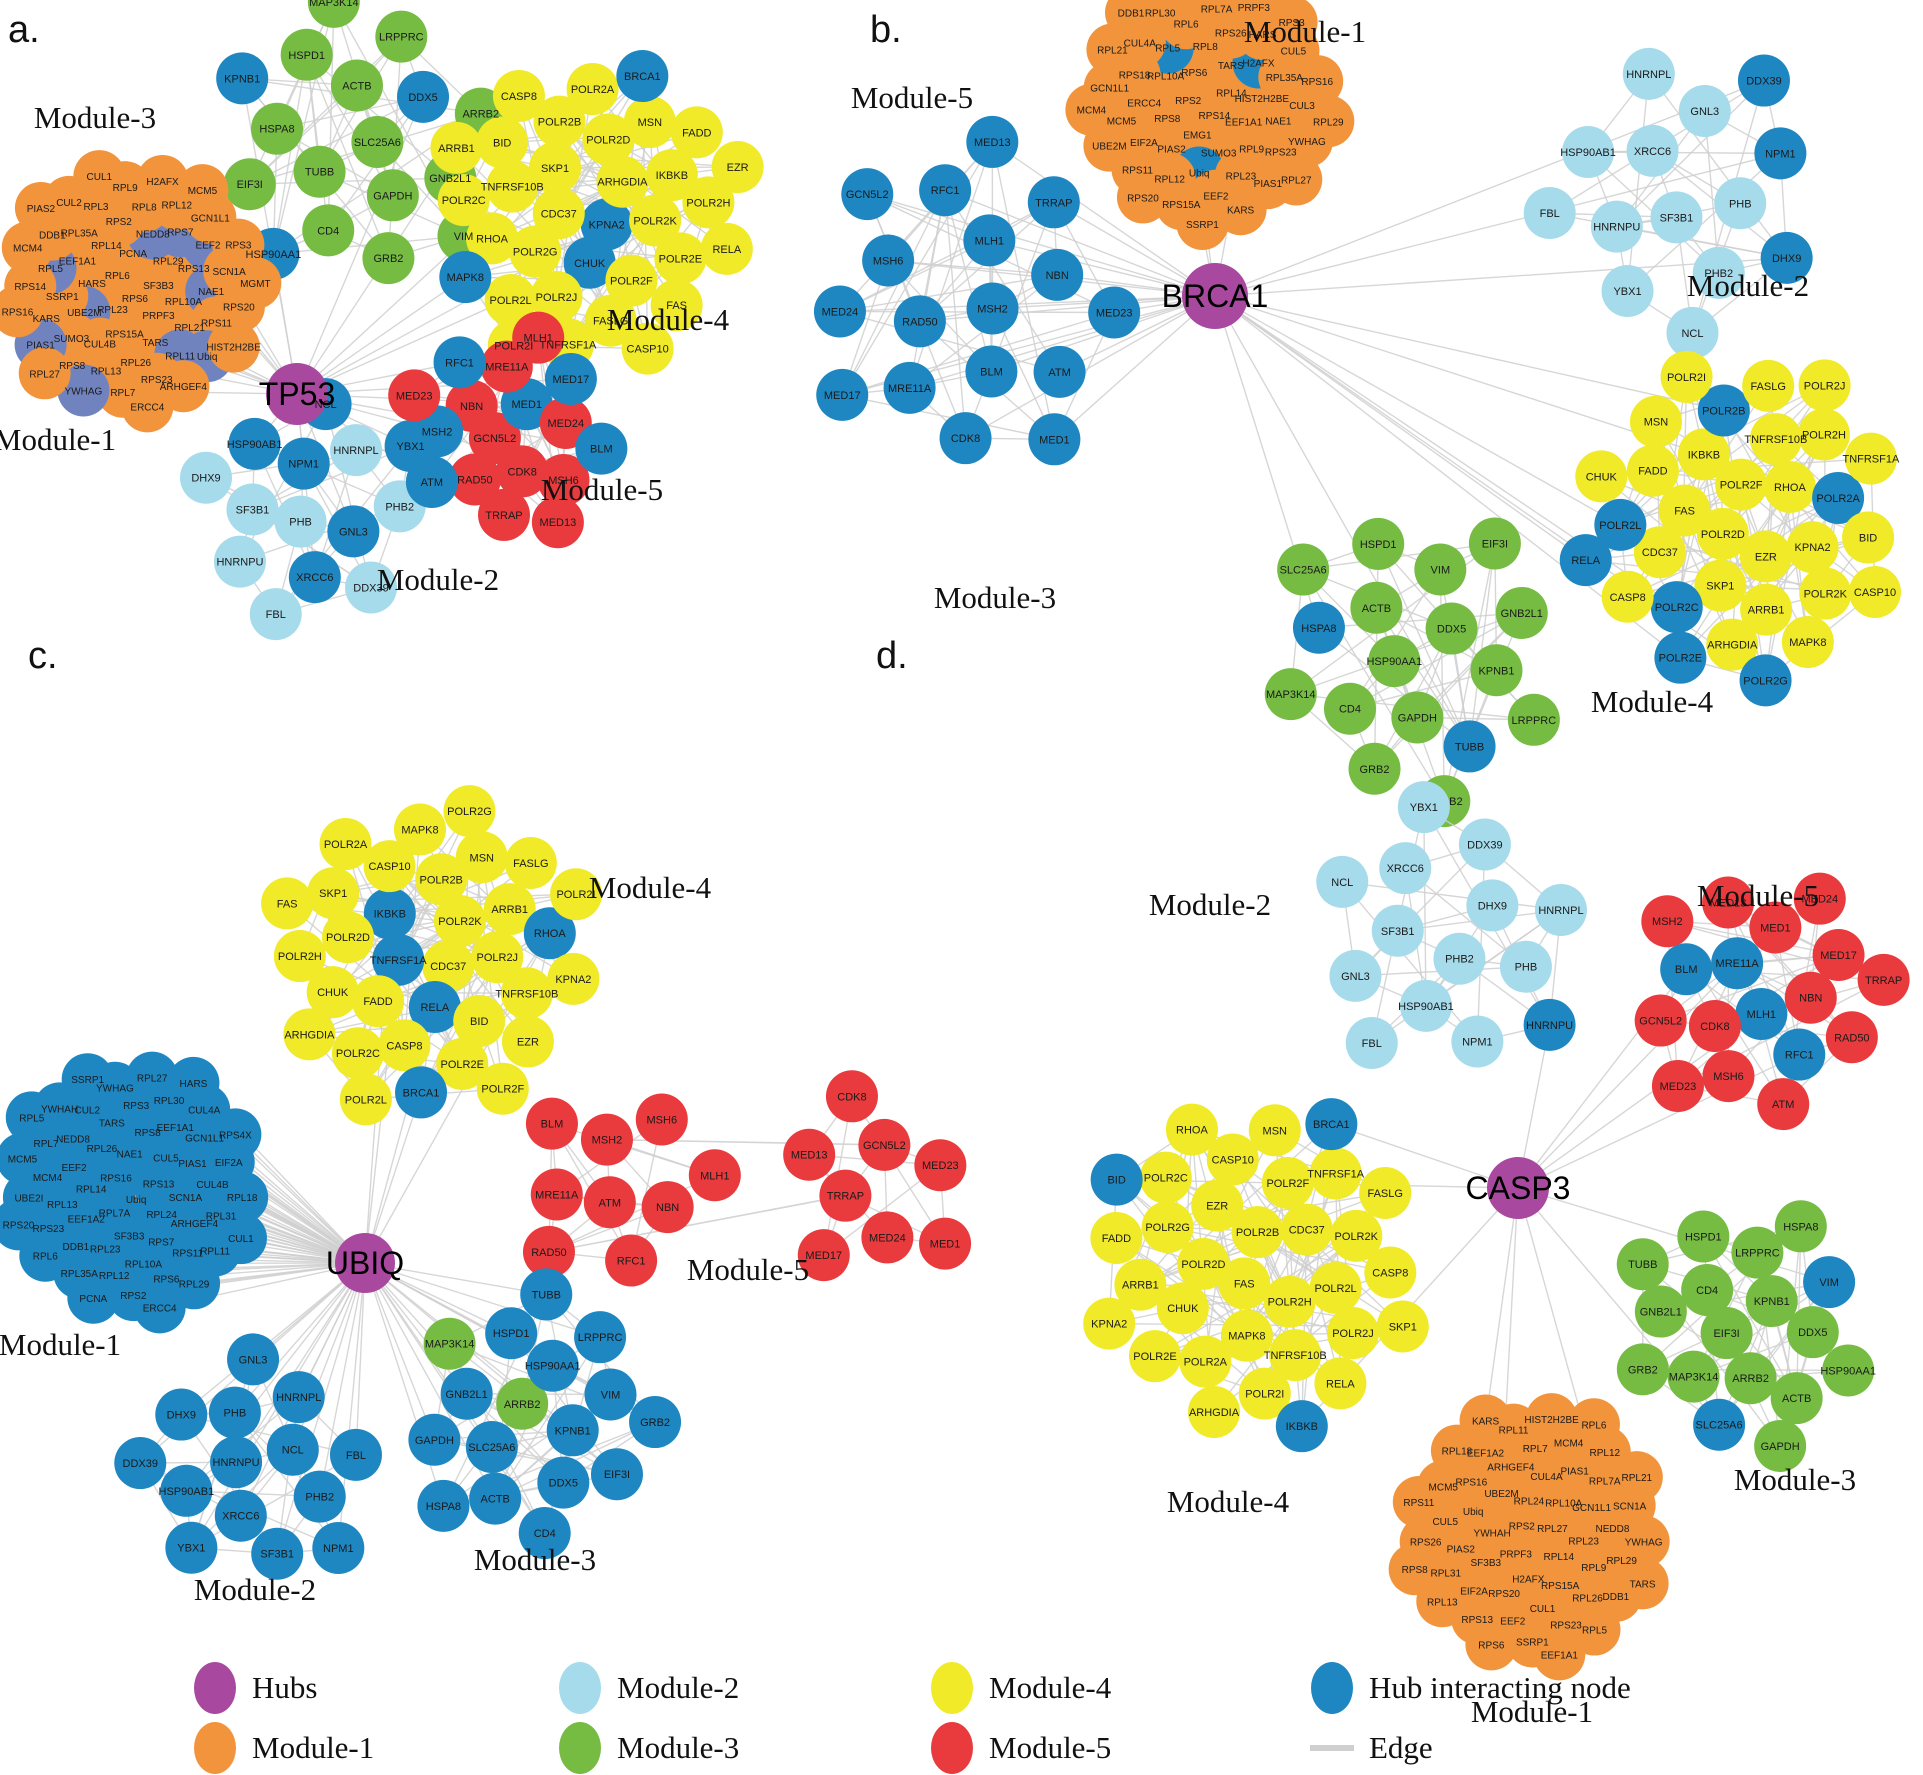 The width and height of the screenshot is (1923, 1775). What do you see at coordinates (191, 1547) in the screenshot?
I see `node-YBX1` at bounding box center [191, 1547].